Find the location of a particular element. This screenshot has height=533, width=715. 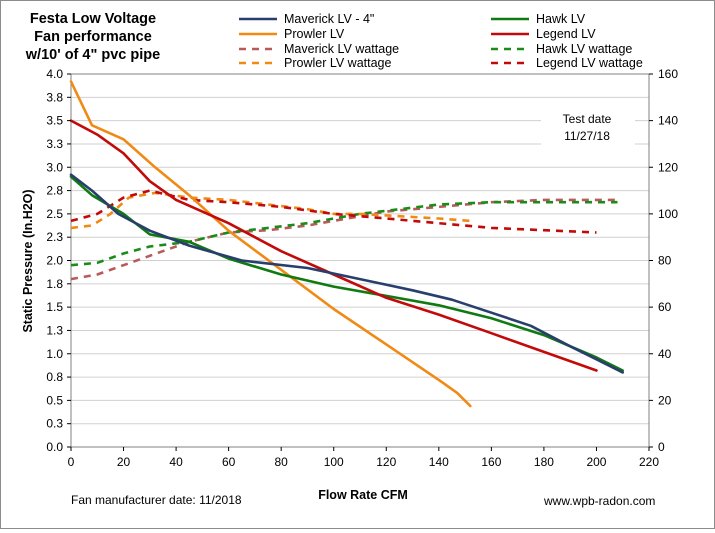

series-line-hawk-lv-wattage is located at coordinates (344, 233).